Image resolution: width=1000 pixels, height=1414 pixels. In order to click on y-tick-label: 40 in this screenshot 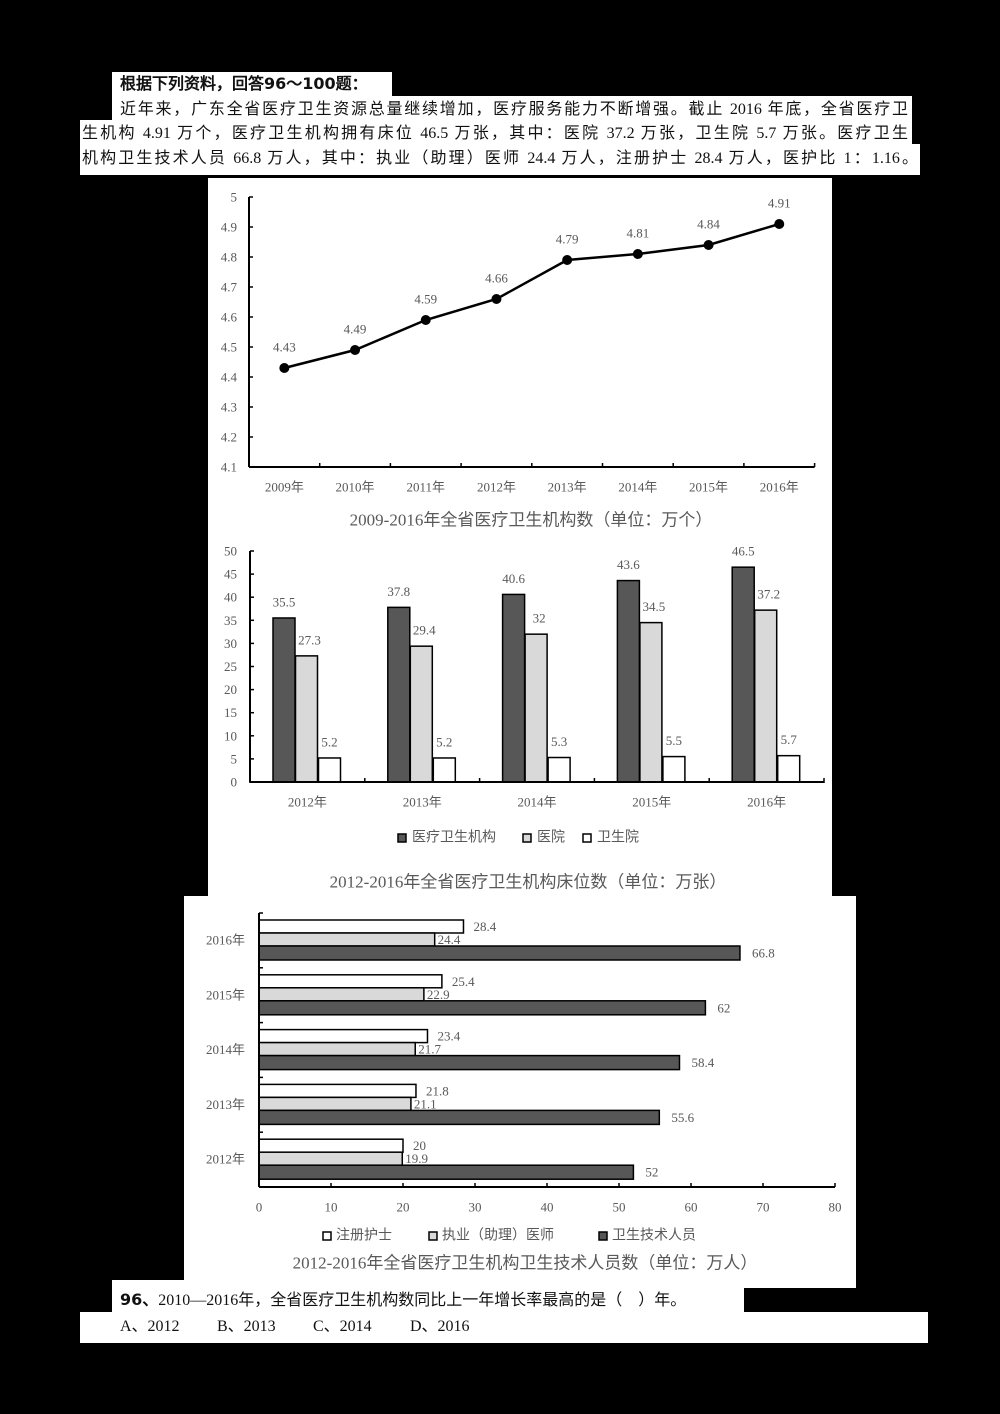, I will do `click(230, 597)`.